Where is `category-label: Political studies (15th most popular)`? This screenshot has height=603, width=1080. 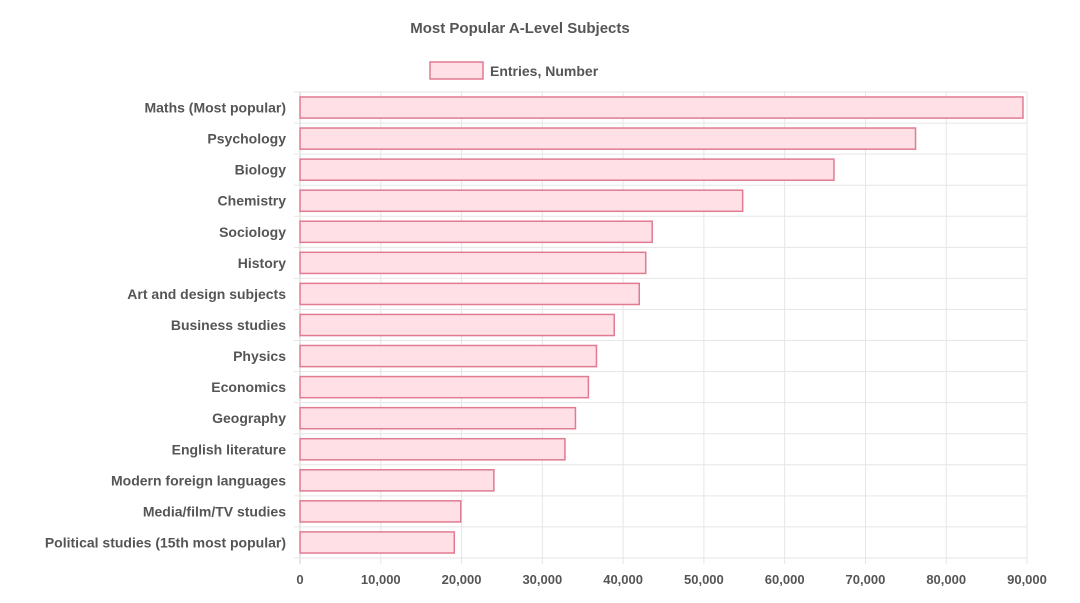 category-label: Political studies (15th most popular) is located at coordinates (165, 542).